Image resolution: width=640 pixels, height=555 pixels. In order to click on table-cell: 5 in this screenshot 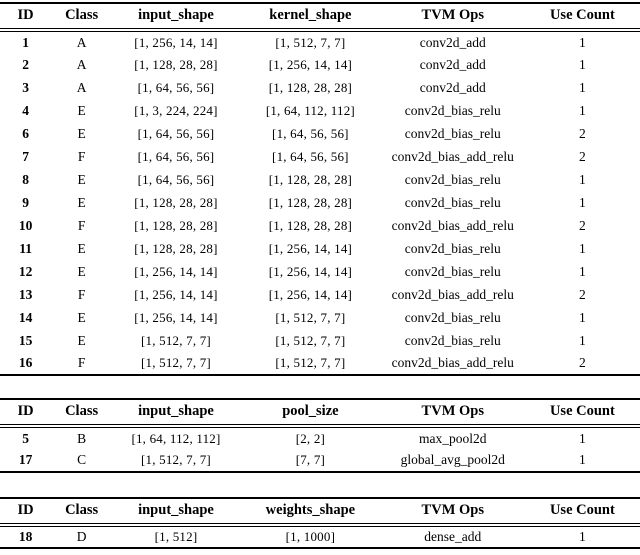, I will do `click(25, 438)`.